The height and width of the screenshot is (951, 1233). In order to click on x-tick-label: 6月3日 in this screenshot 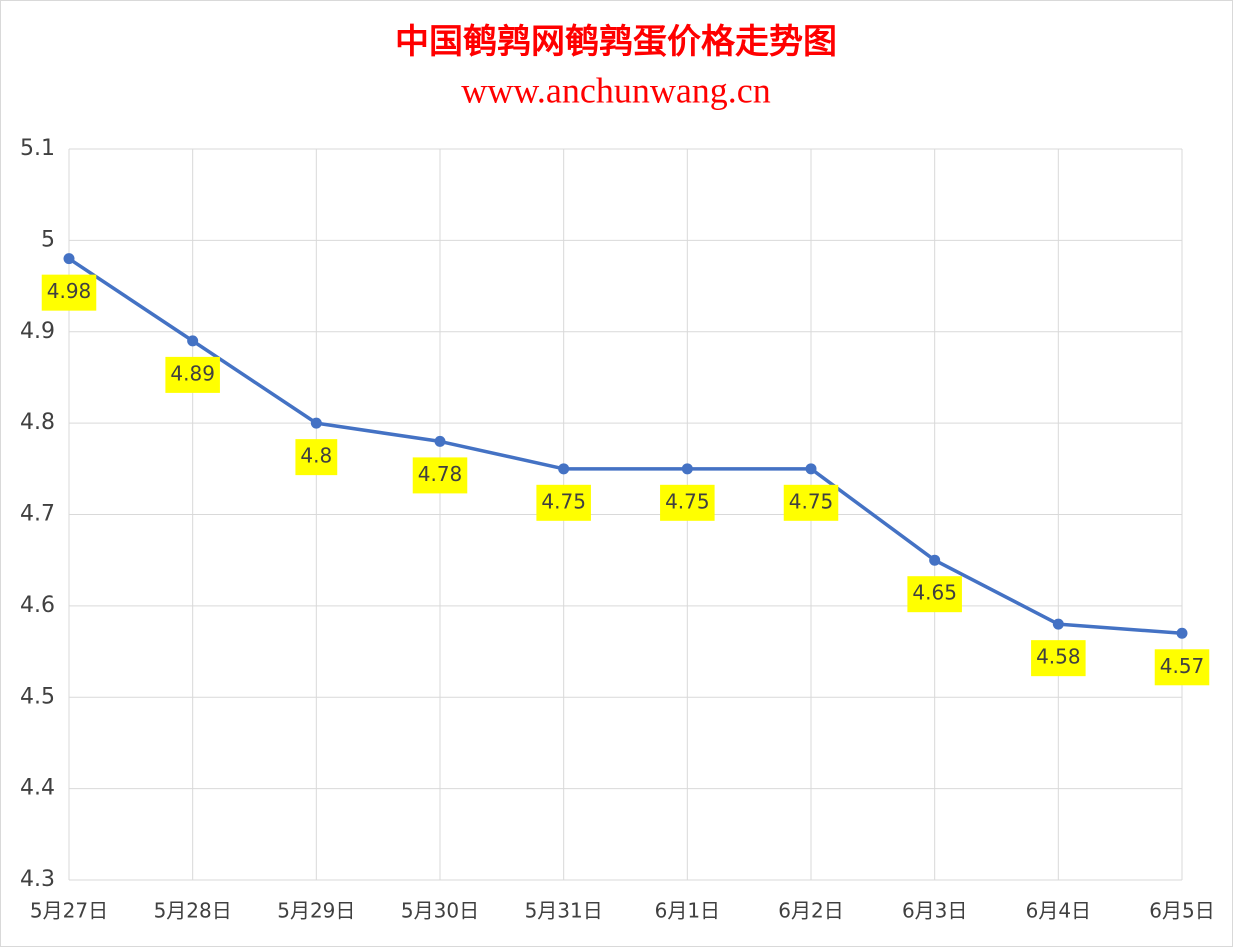, I will do `click(934, 911)`.